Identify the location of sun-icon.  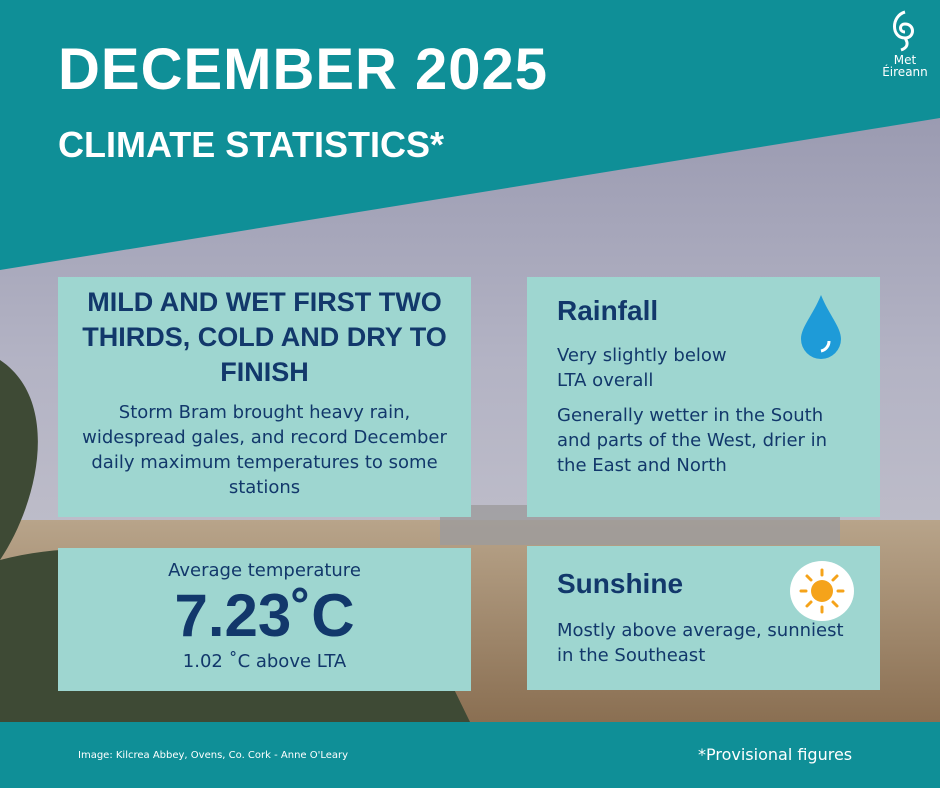
(822, 591).